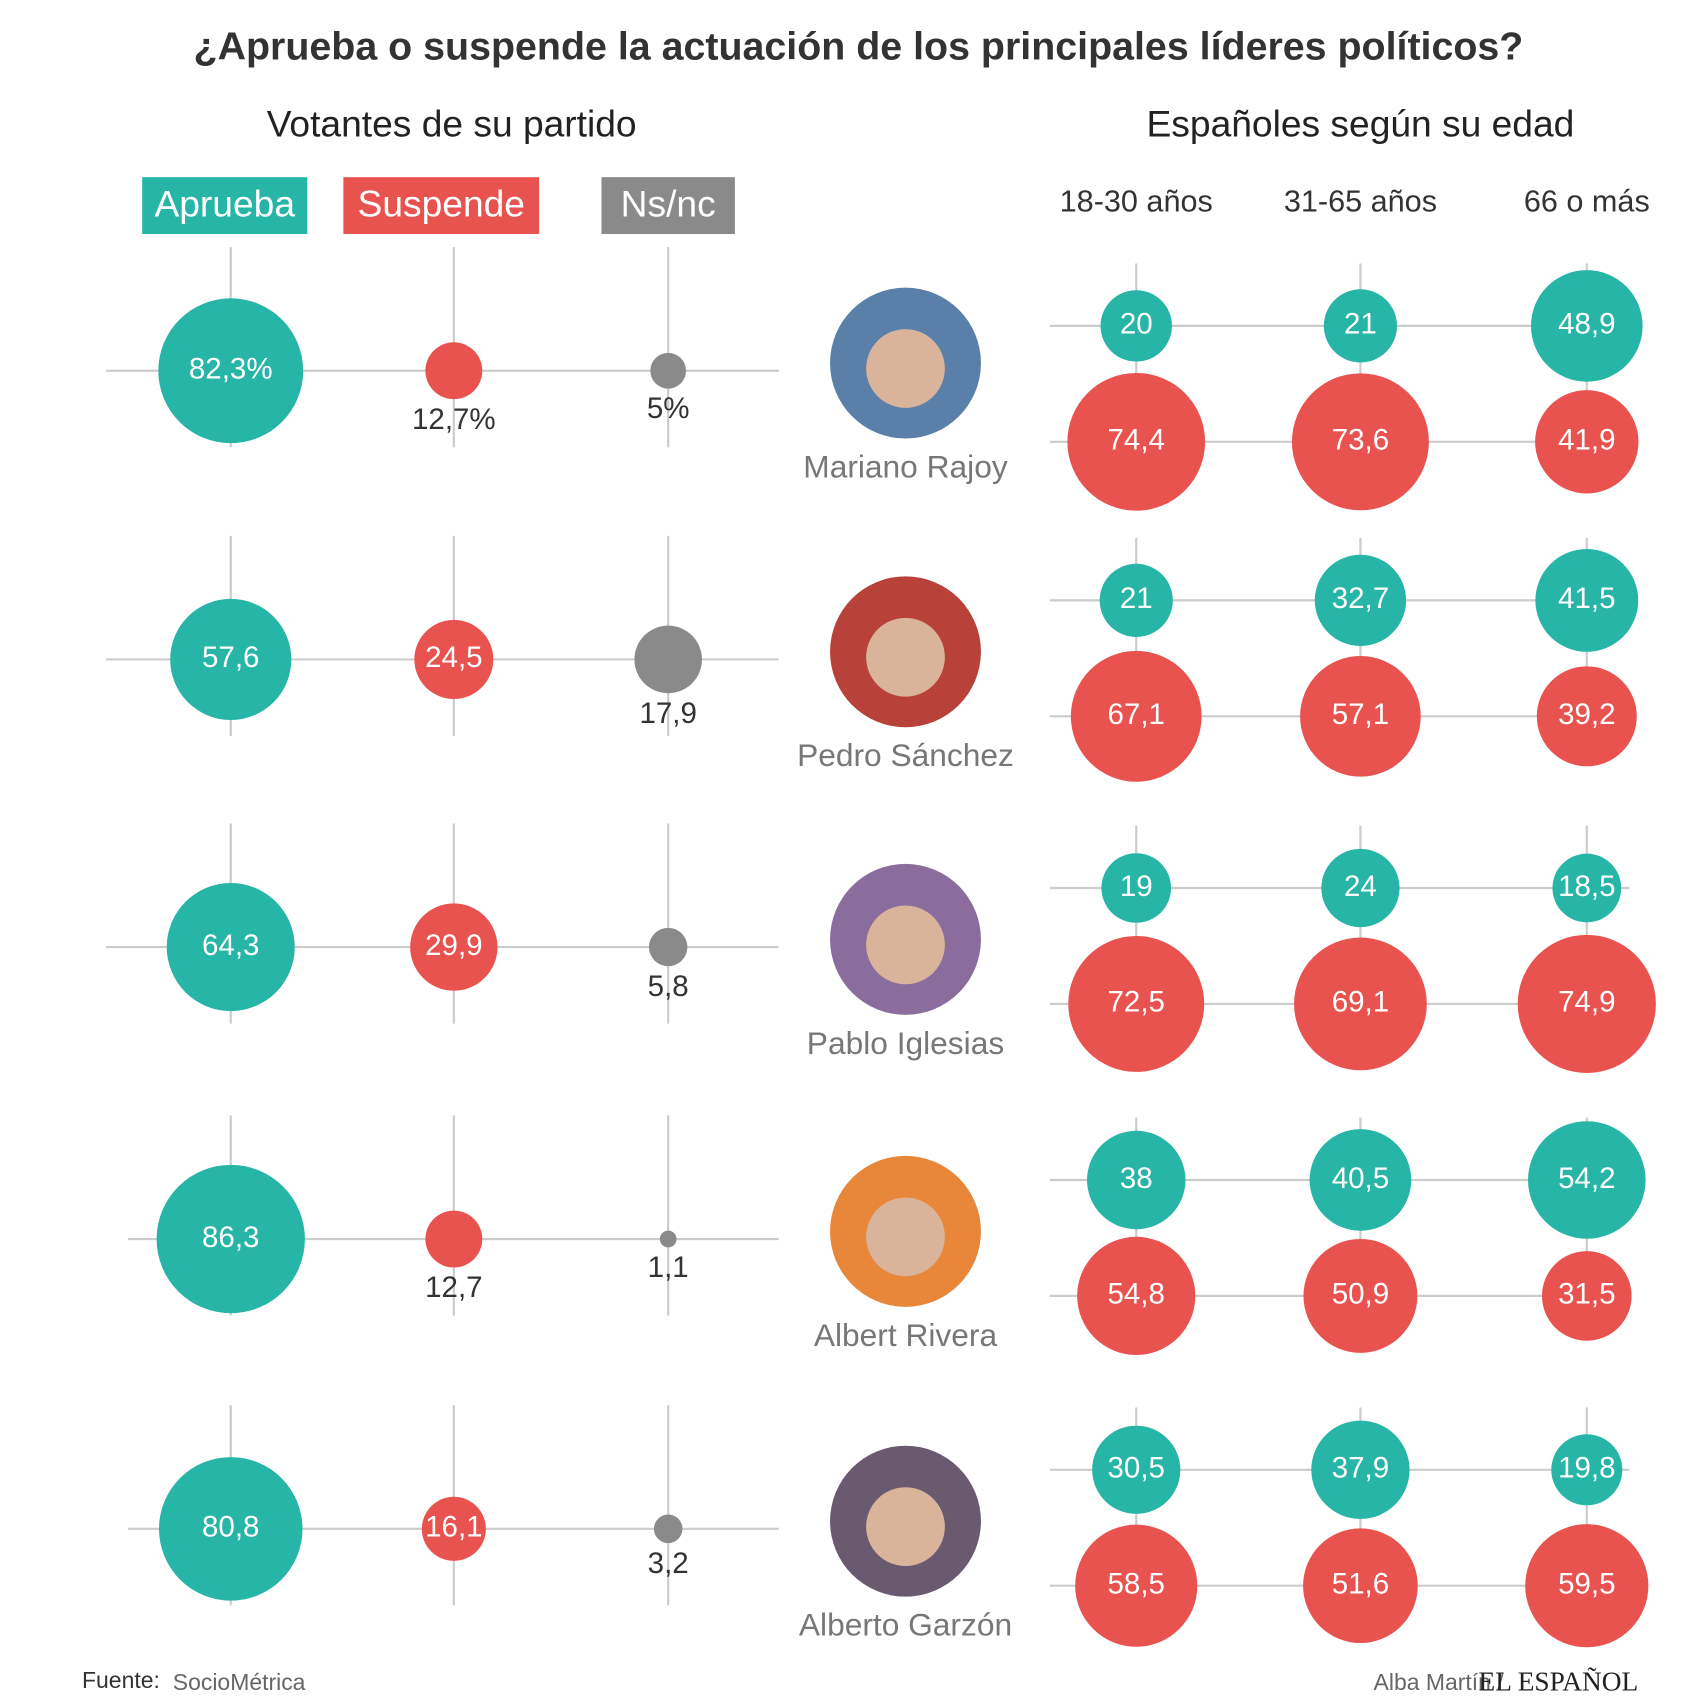 Image resolution: width=1706 pixels, height=1706 pixels. I want to click on value-label: 41,9, so click(1586, 440).